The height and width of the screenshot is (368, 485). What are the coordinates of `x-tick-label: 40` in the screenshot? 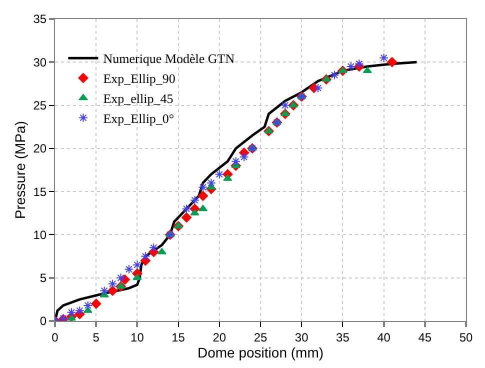 It's located at (384, 337).